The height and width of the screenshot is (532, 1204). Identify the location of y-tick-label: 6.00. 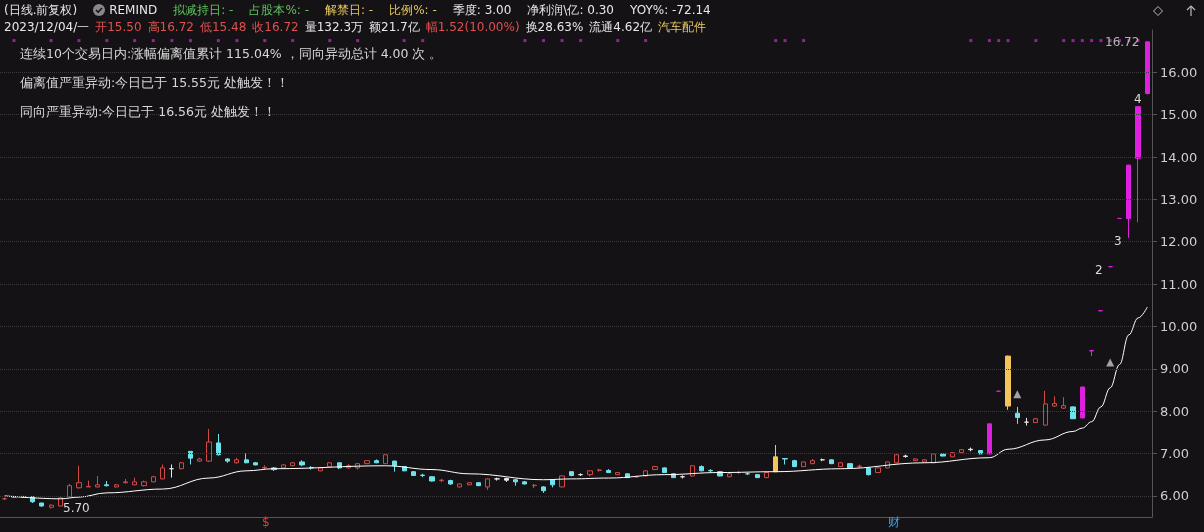
(1174, 496).